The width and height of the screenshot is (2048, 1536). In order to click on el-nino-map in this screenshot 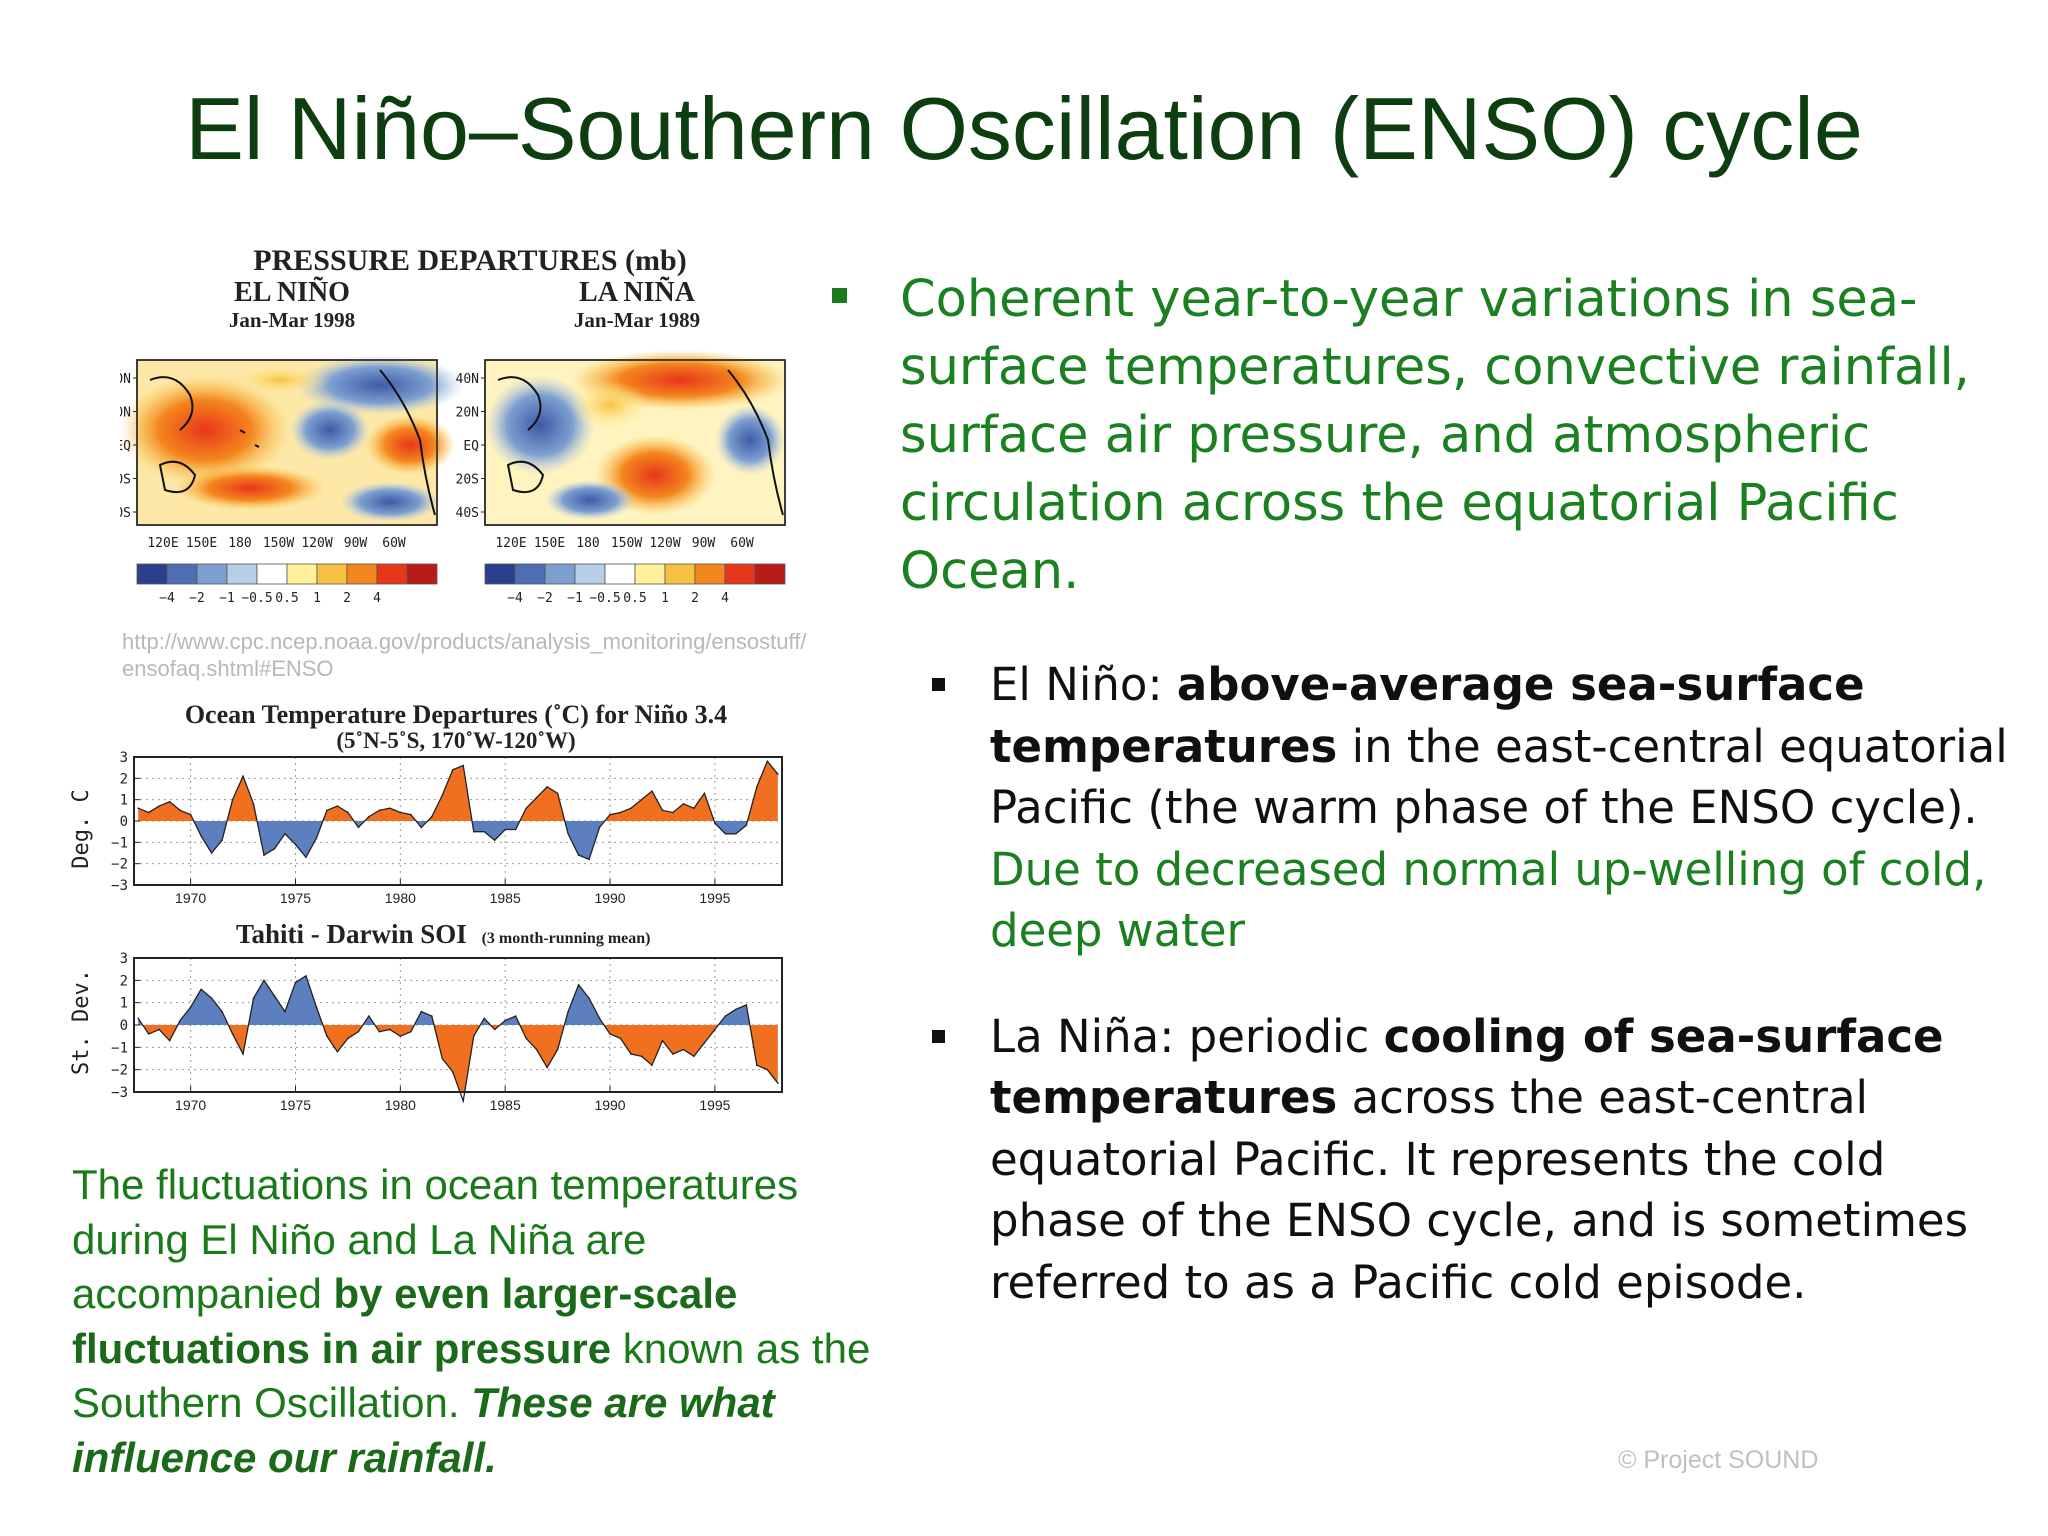, I will do `click(292, 440)`.